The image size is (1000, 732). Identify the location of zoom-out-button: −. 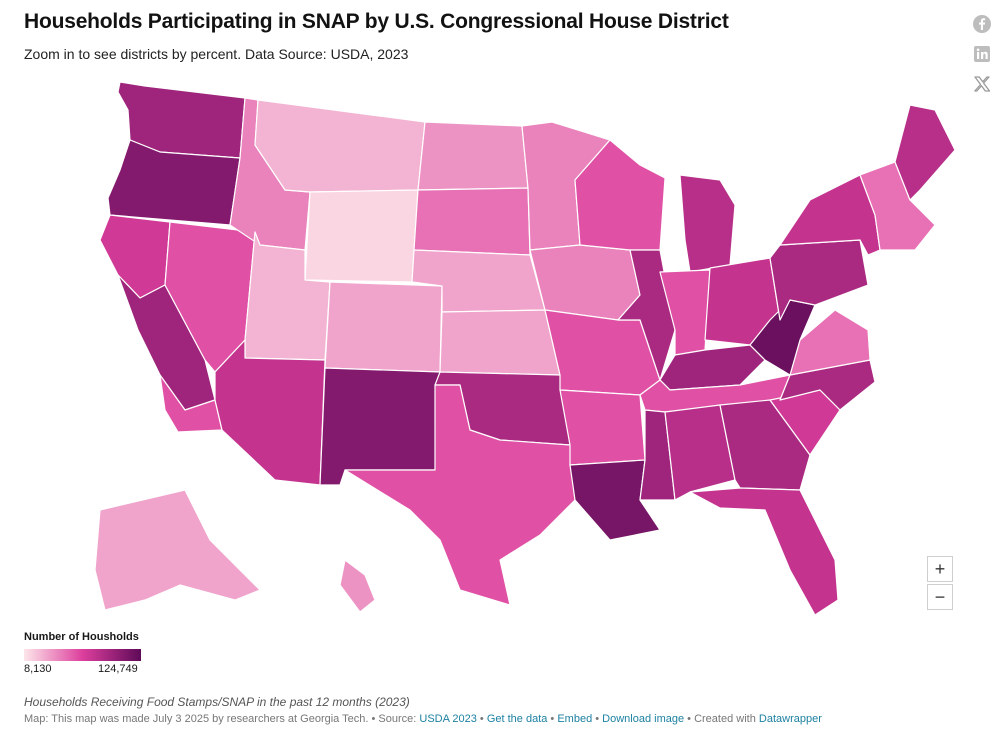
(940, 597).